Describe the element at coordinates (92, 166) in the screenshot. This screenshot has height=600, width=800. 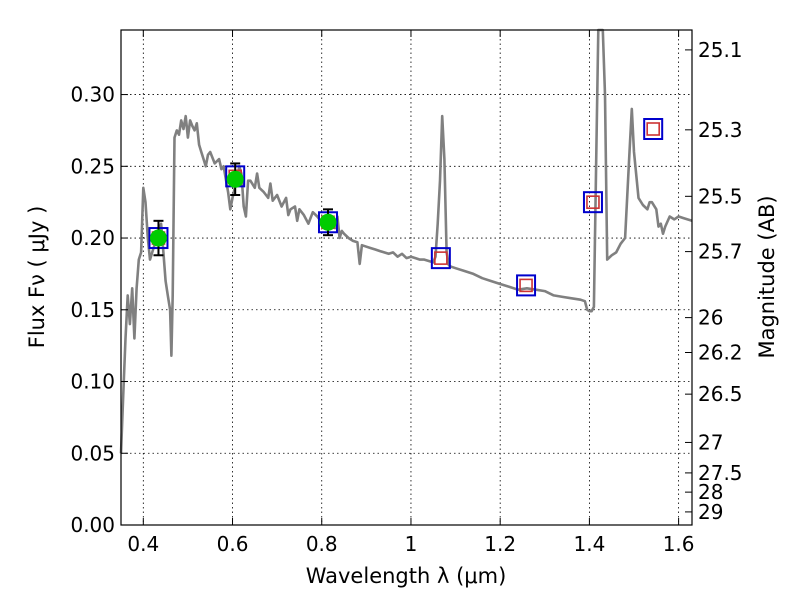
I see `y-tick-label: 0.25` at that location.